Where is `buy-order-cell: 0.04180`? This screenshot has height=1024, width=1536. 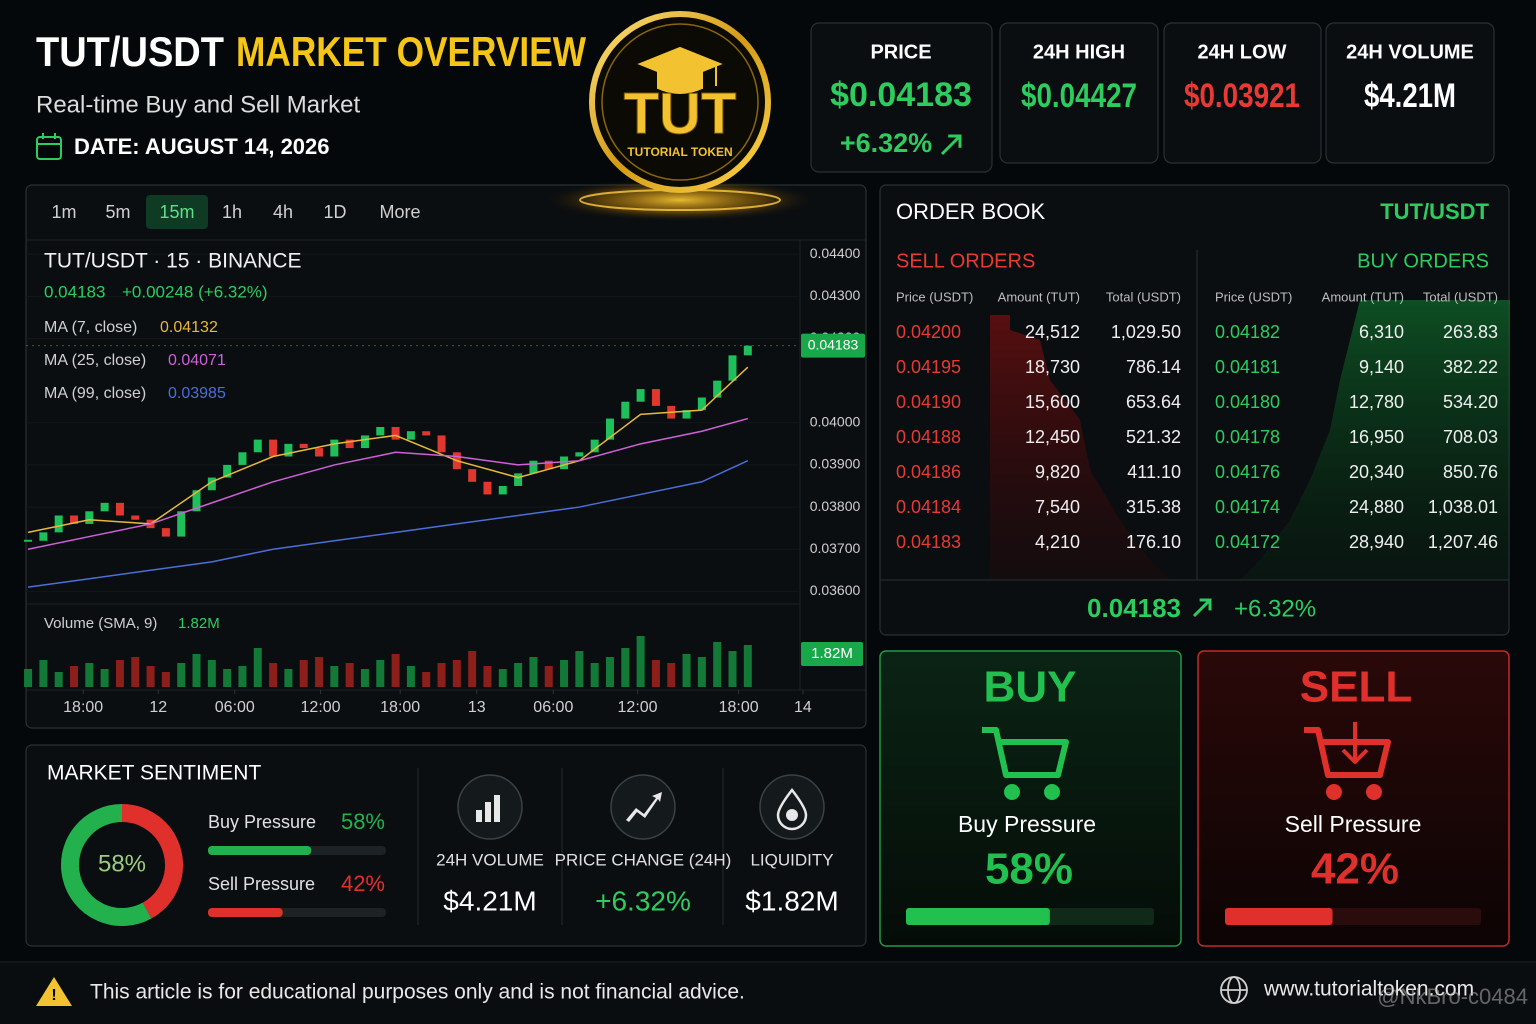 buy-order-cell: 0.04180 is located at coordinates (1247, 402).